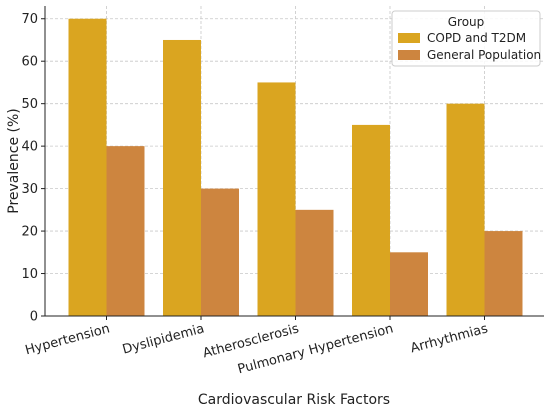  Describe the element at coordinates (29, 274) in the screenshot. I see `y-tick-label: 10` at that location.